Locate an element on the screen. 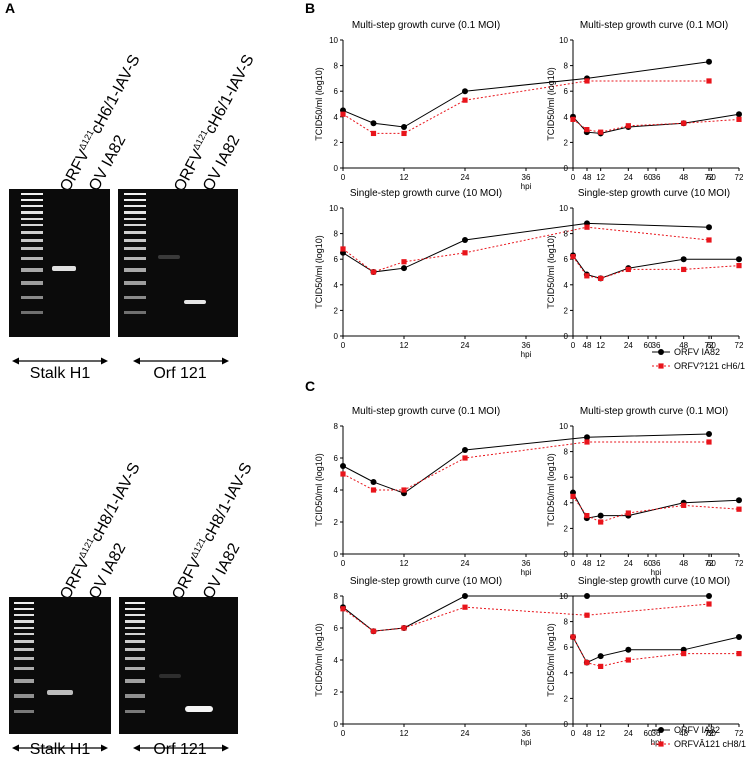  faint-band is located at coordinates (170, 676).